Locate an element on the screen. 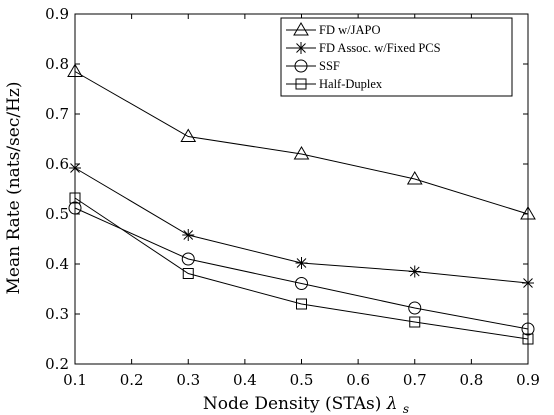 Image resolution: width=554 pixels, height=415 pixels. x-tick-label: 0.6 is located at coordinates (358, 380).